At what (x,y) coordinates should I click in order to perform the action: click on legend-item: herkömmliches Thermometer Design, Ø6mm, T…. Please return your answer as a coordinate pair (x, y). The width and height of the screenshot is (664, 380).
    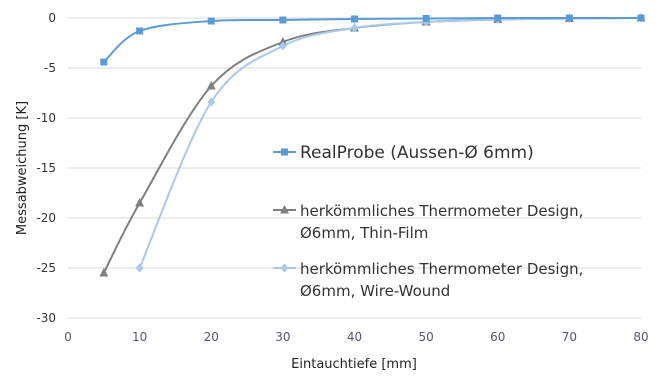
    Looking at the image, I should click on (428, 222).